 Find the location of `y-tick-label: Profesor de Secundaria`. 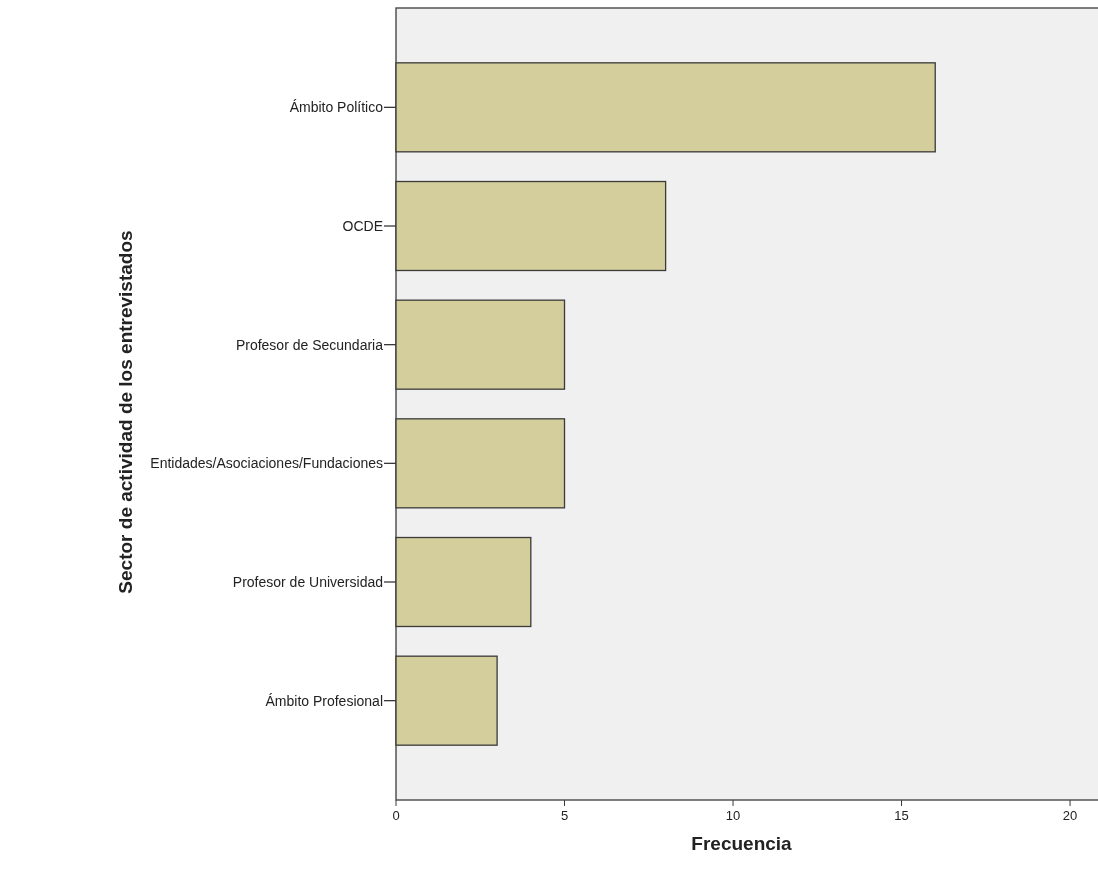

y-tick-label: Profesor de Secundaria is located at coordinates (309, 344).